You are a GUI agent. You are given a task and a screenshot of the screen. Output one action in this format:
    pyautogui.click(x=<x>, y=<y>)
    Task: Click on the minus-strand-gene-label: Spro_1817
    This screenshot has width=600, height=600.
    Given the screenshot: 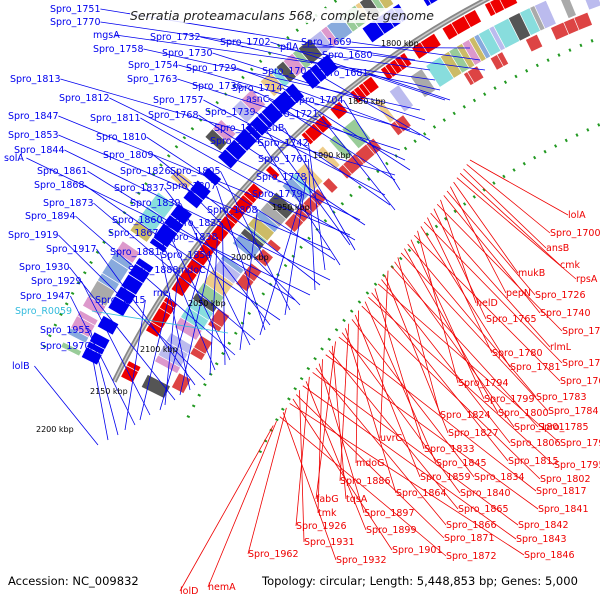 What is the action you would take?
    pyautogui.click(x=561, y=491)
    